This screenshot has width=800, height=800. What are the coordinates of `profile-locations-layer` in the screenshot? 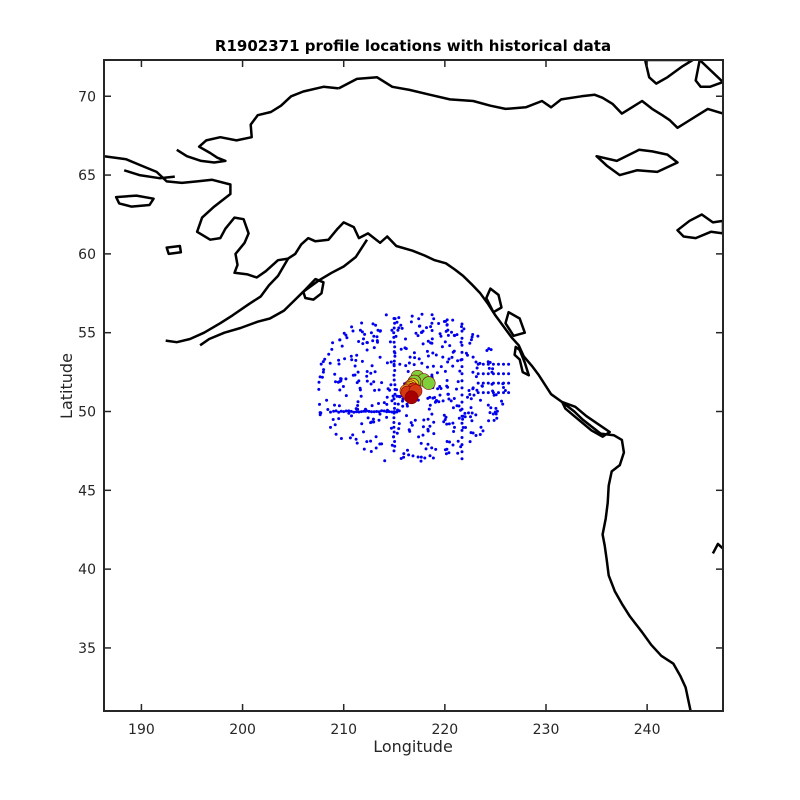 It's located at (417, 387).